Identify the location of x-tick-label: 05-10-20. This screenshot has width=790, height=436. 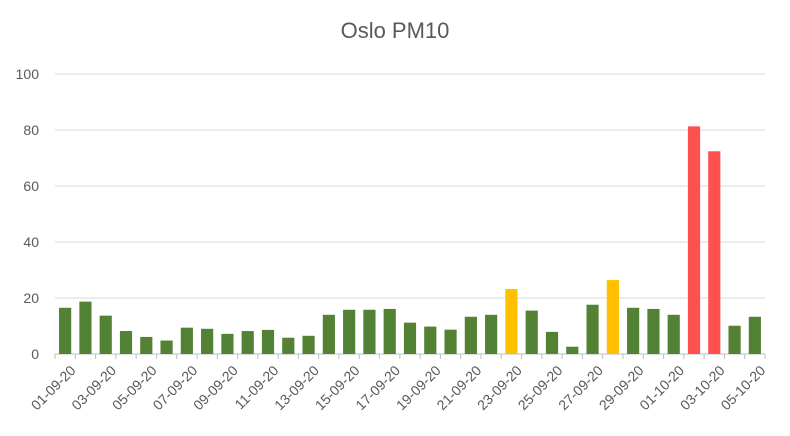
(742, 387).